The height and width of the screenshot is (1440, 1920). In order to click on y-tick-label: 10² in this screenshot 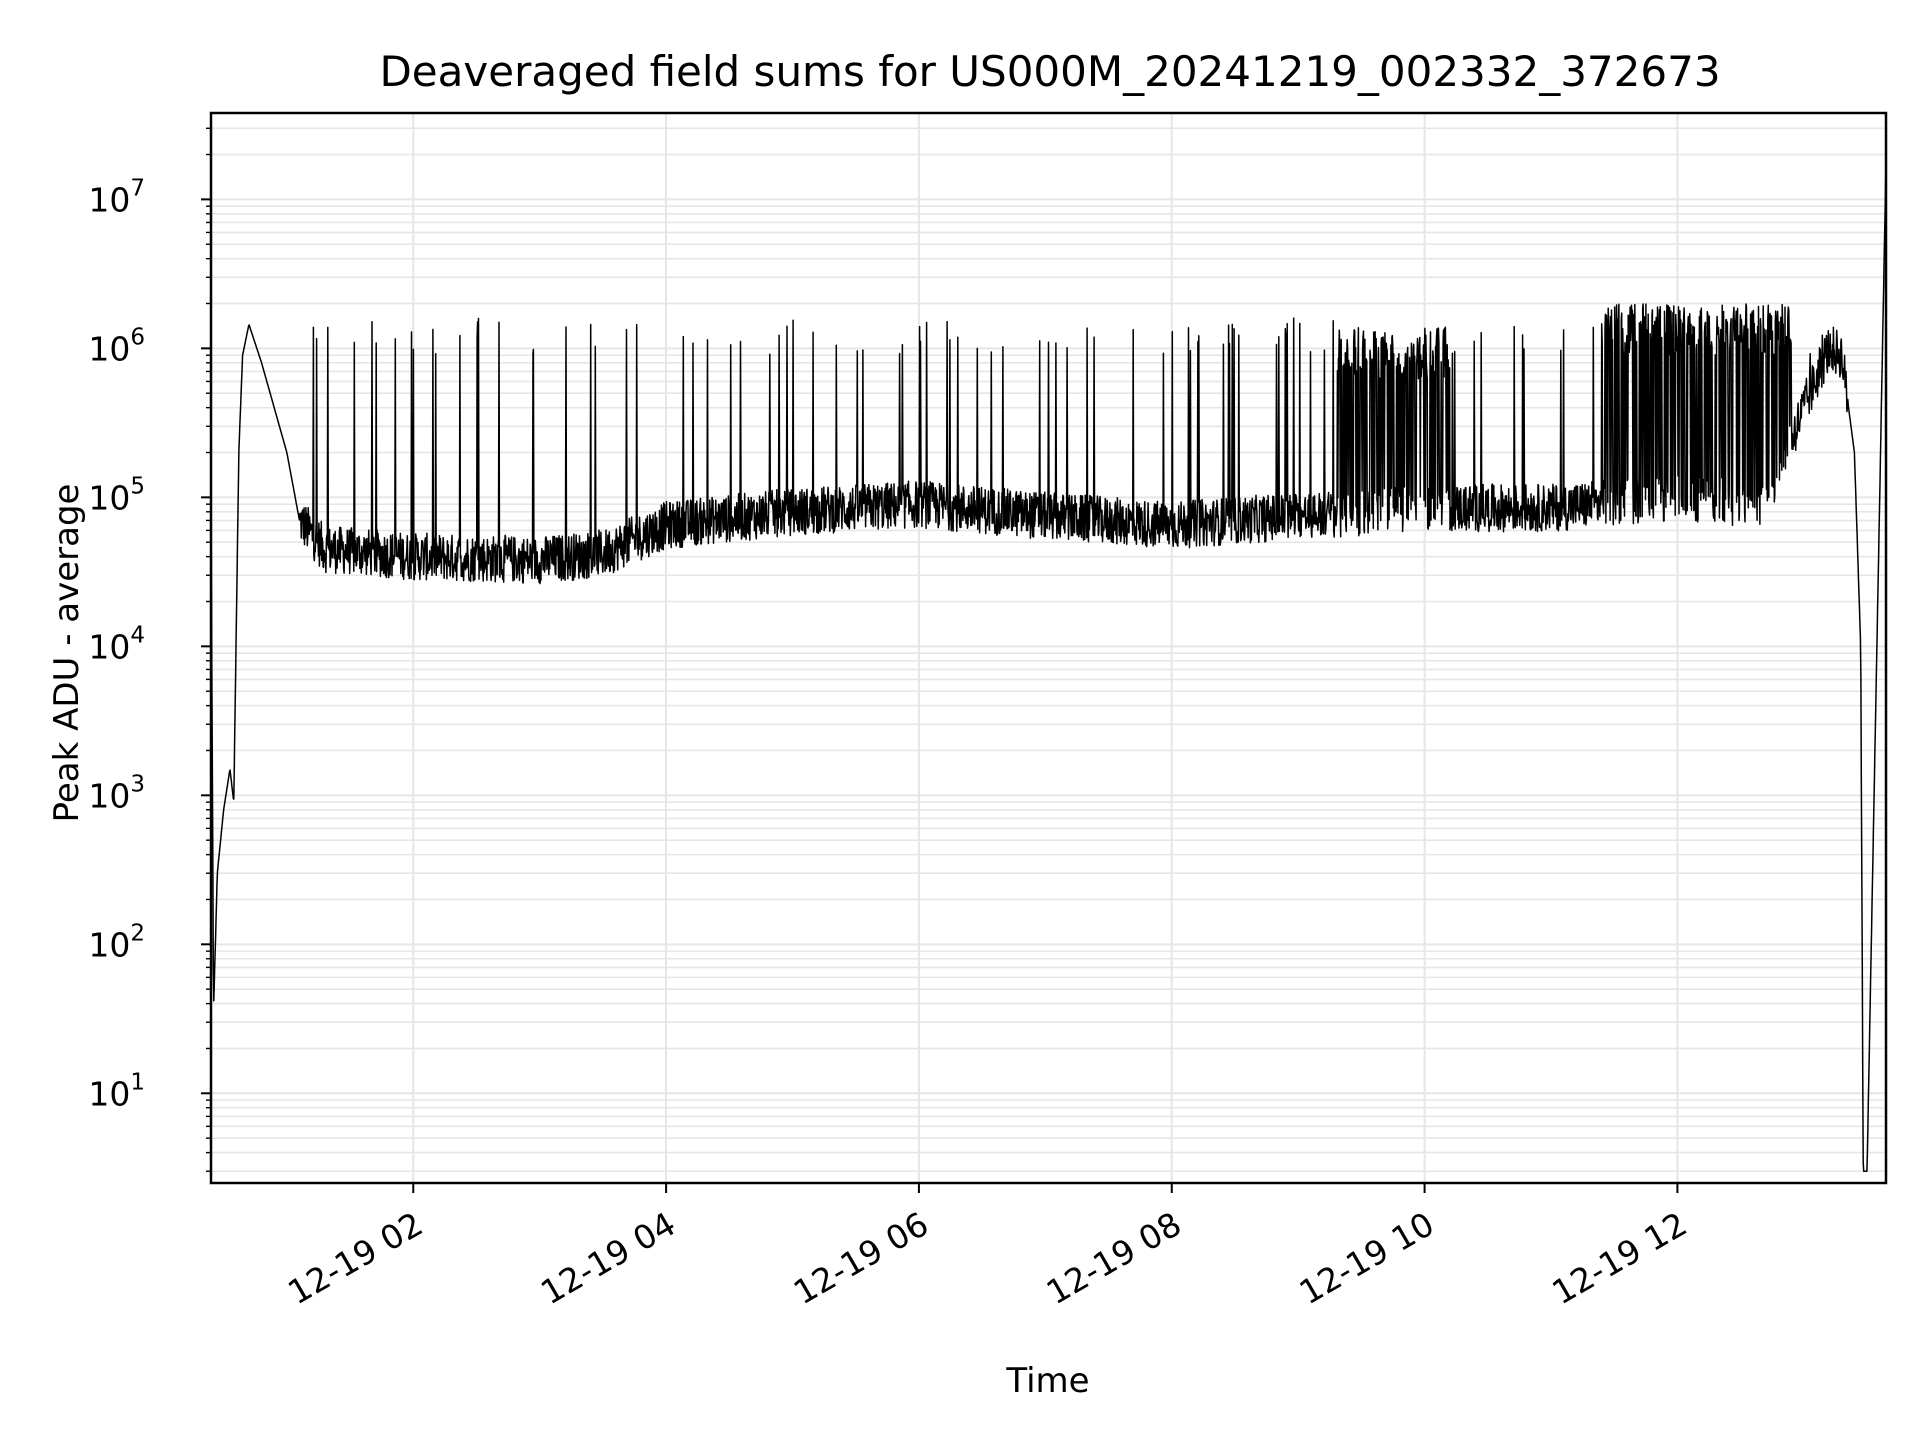, I will do `click(116, 942)`.